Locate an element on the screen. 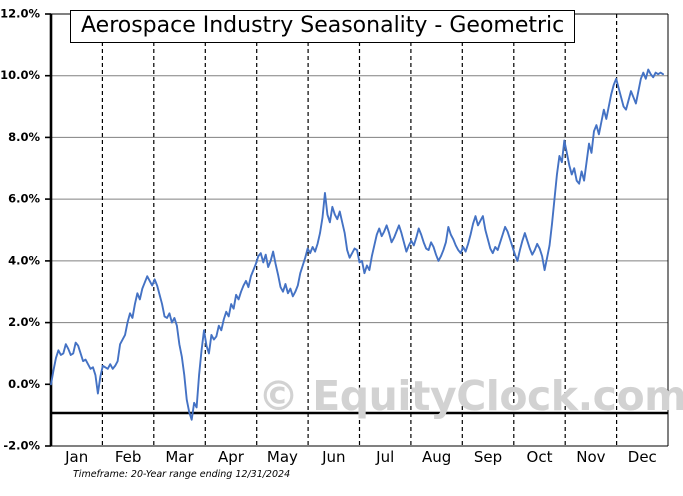 This screenshot has width=683, height=496. x-tick-label-Nov: Nov is located at coordinates (590, 457).